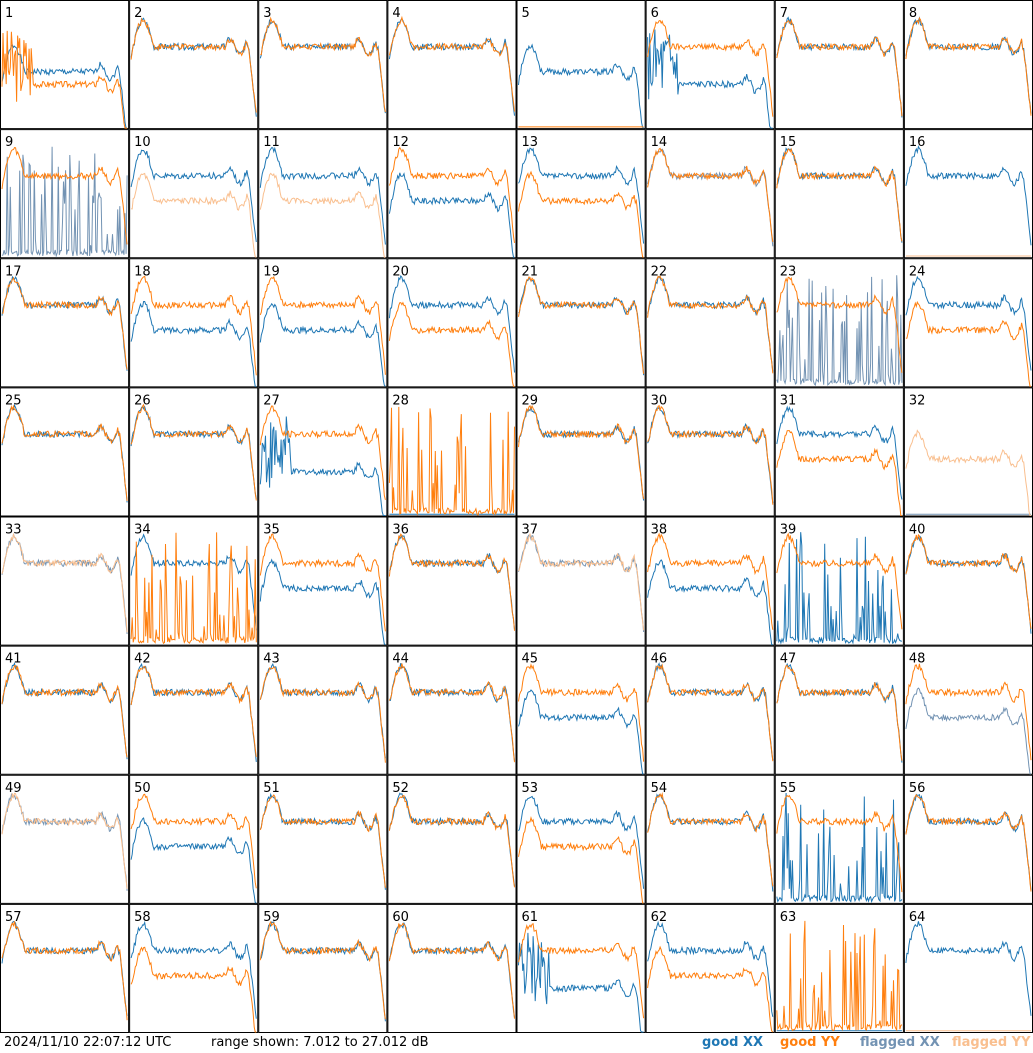 Image resolution: width=1033 pixels, height=1053 pixels. I want to click on panel-label: 11, so click(271, 142).